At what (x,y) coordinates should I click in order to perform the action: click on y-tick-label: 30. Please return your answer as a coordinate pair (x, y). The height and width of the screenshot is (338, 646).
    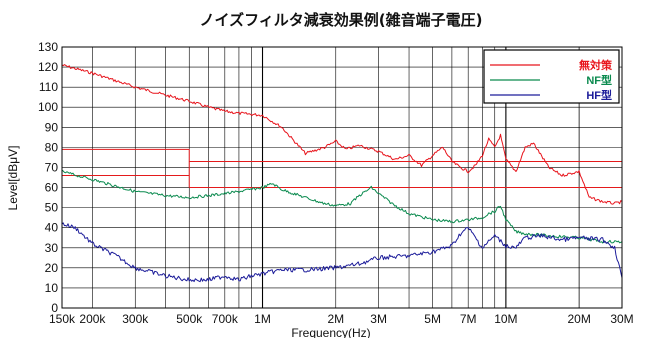
    Looking at the image, I should click on (52, 248).